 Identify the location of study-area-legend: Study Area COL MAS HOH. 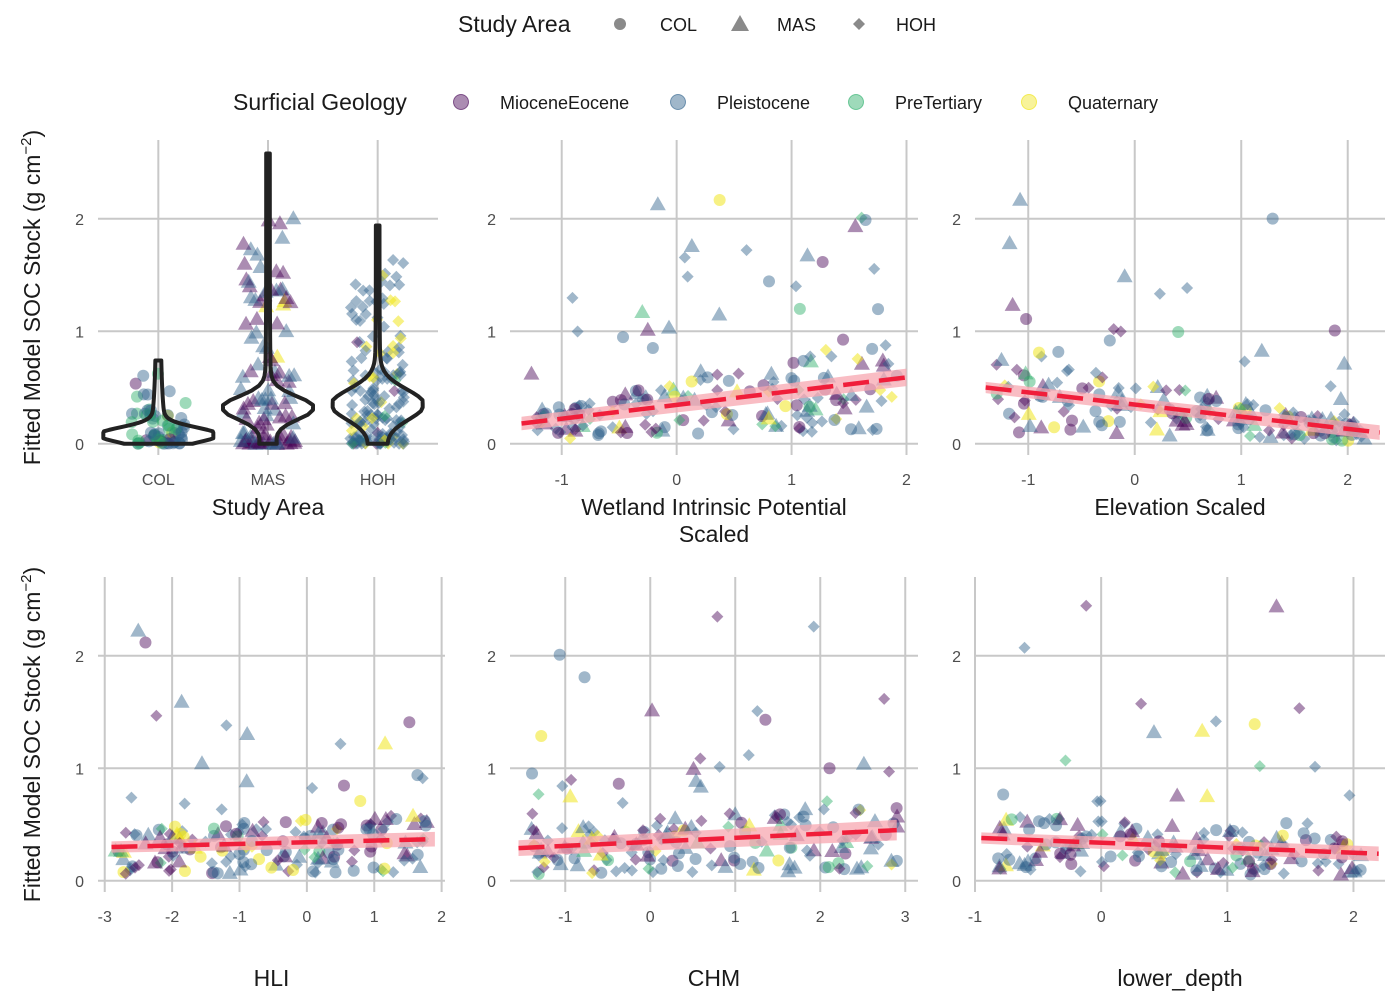
(697, 24).